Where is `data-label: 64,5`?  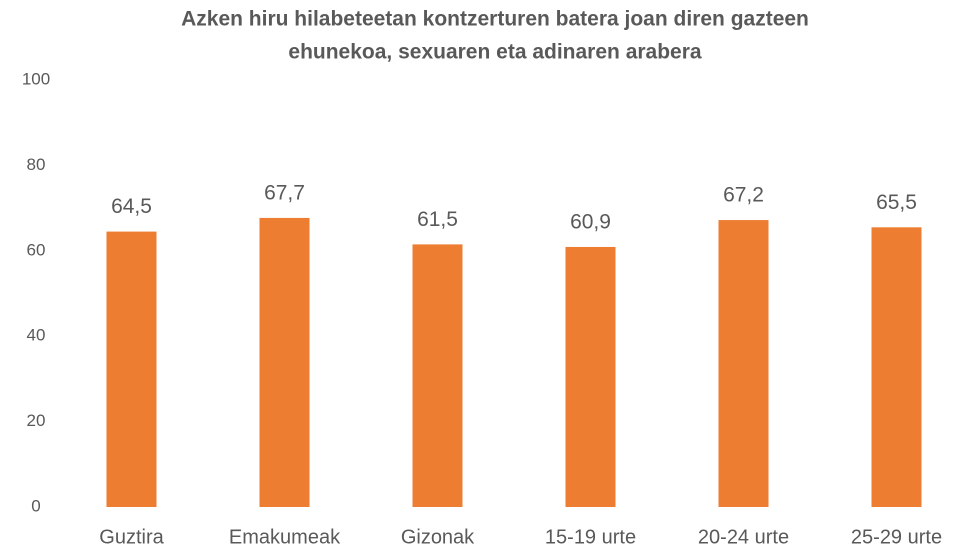 data-label: 64,5 is located at coordinates (131, 206).